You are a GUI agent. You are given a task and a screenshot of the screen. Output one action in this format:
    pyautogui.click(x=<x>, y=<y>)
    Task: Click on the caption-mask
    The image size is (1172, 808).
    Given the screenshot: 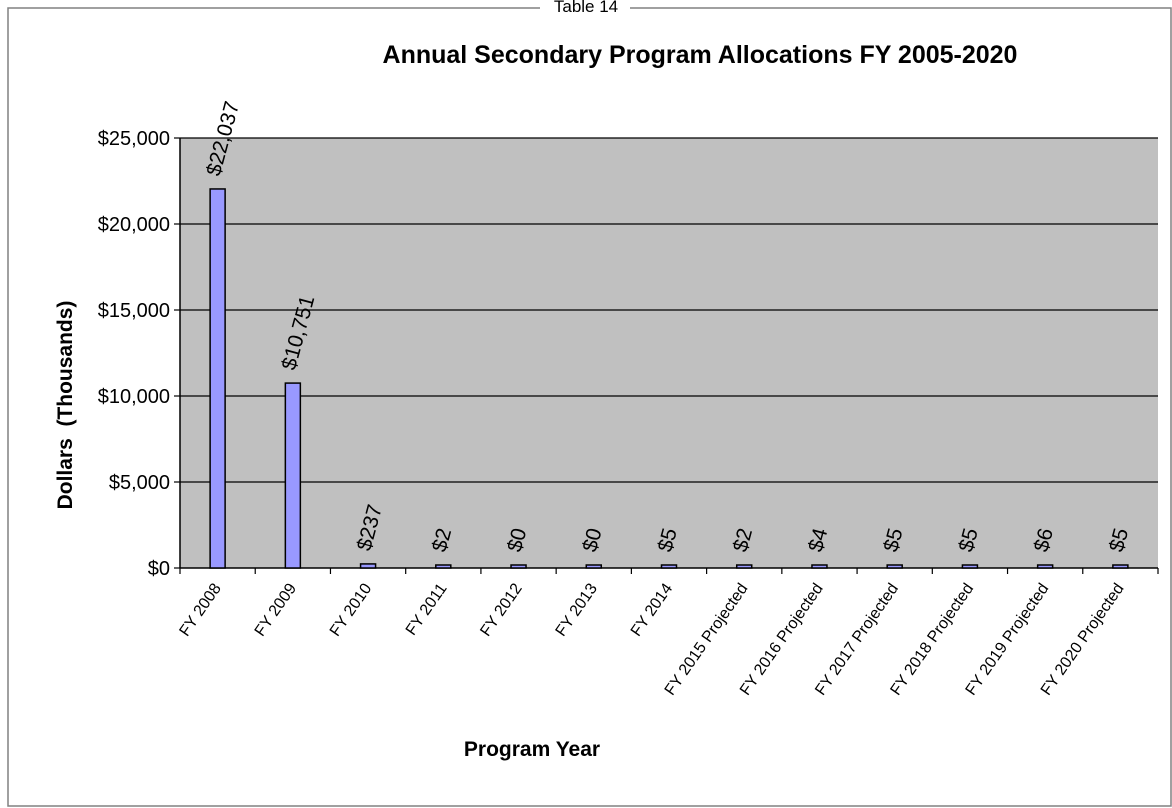 What is the action you would take?
    pyautogui.click(x=585, y=7)
    